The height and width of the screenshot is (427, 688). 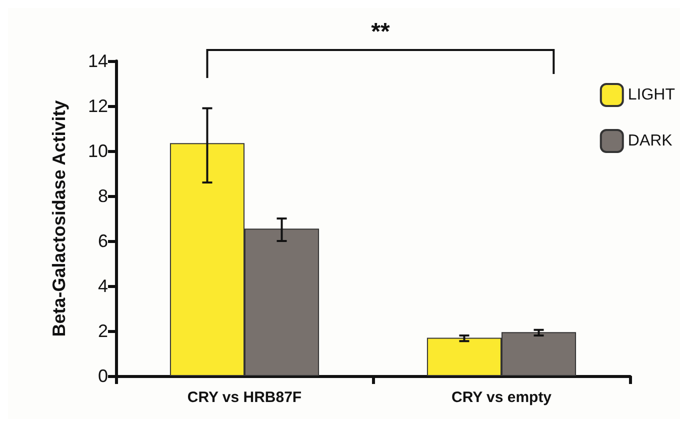 What do you see at coordinates (103, 196) in the screenshot?
I see `y-tick-label: 8` at bounding box center [103, 196].